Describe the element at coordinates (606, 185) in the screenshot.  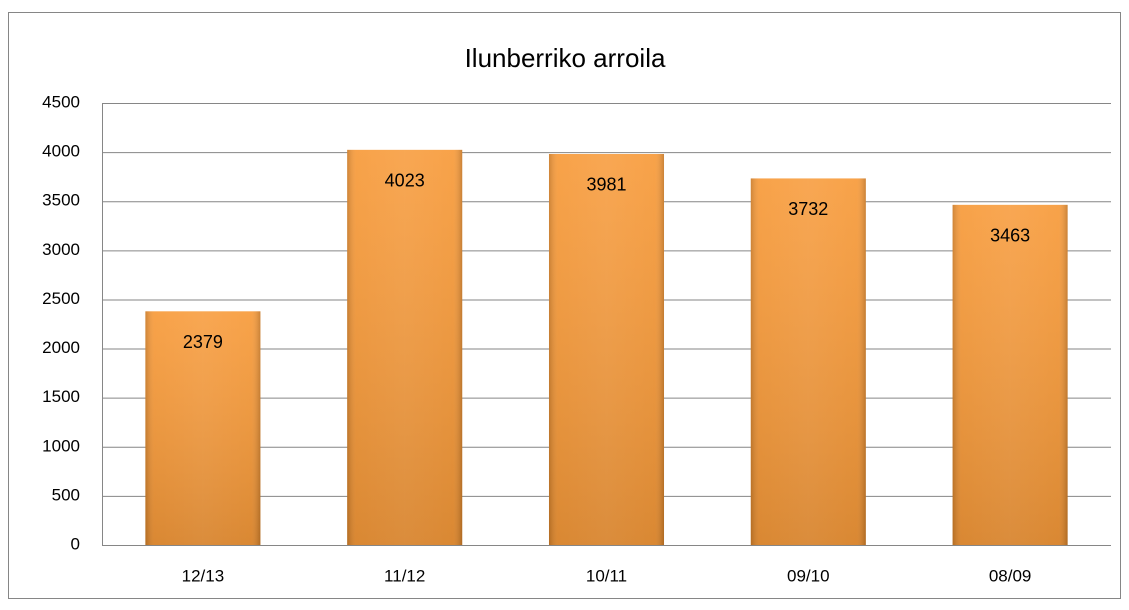
I see `data-label: 3981` at that location.